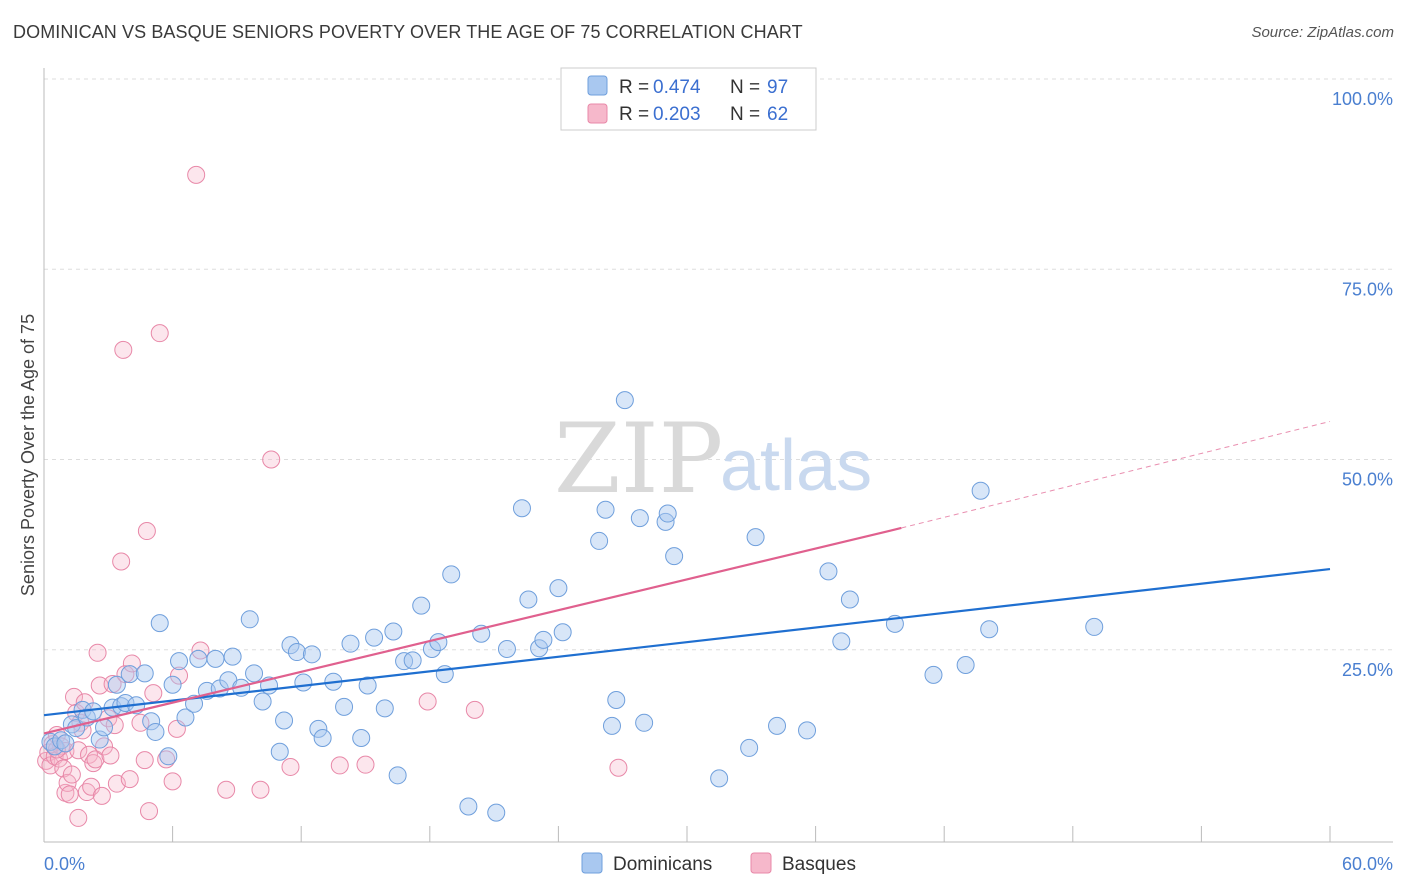 The image size is (1406, 892). I want to click on y-tick-label: 75.0%, so click(1367, 289).